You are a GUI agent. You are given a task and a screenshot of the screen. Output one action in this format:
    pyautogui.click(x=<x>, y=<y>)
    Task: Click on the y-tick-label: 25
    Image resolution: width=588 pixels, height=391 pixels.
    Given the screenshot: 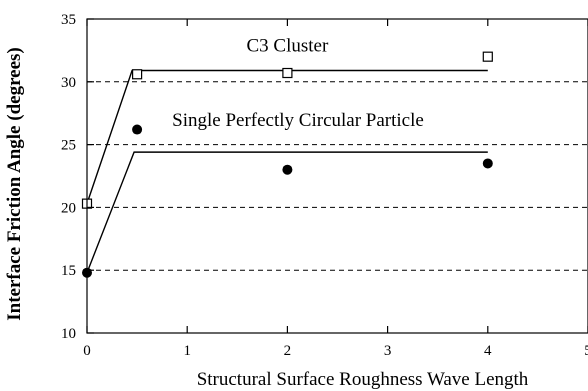 What is the action you would take?
    pyautogui.click(x=68, y=146)
    